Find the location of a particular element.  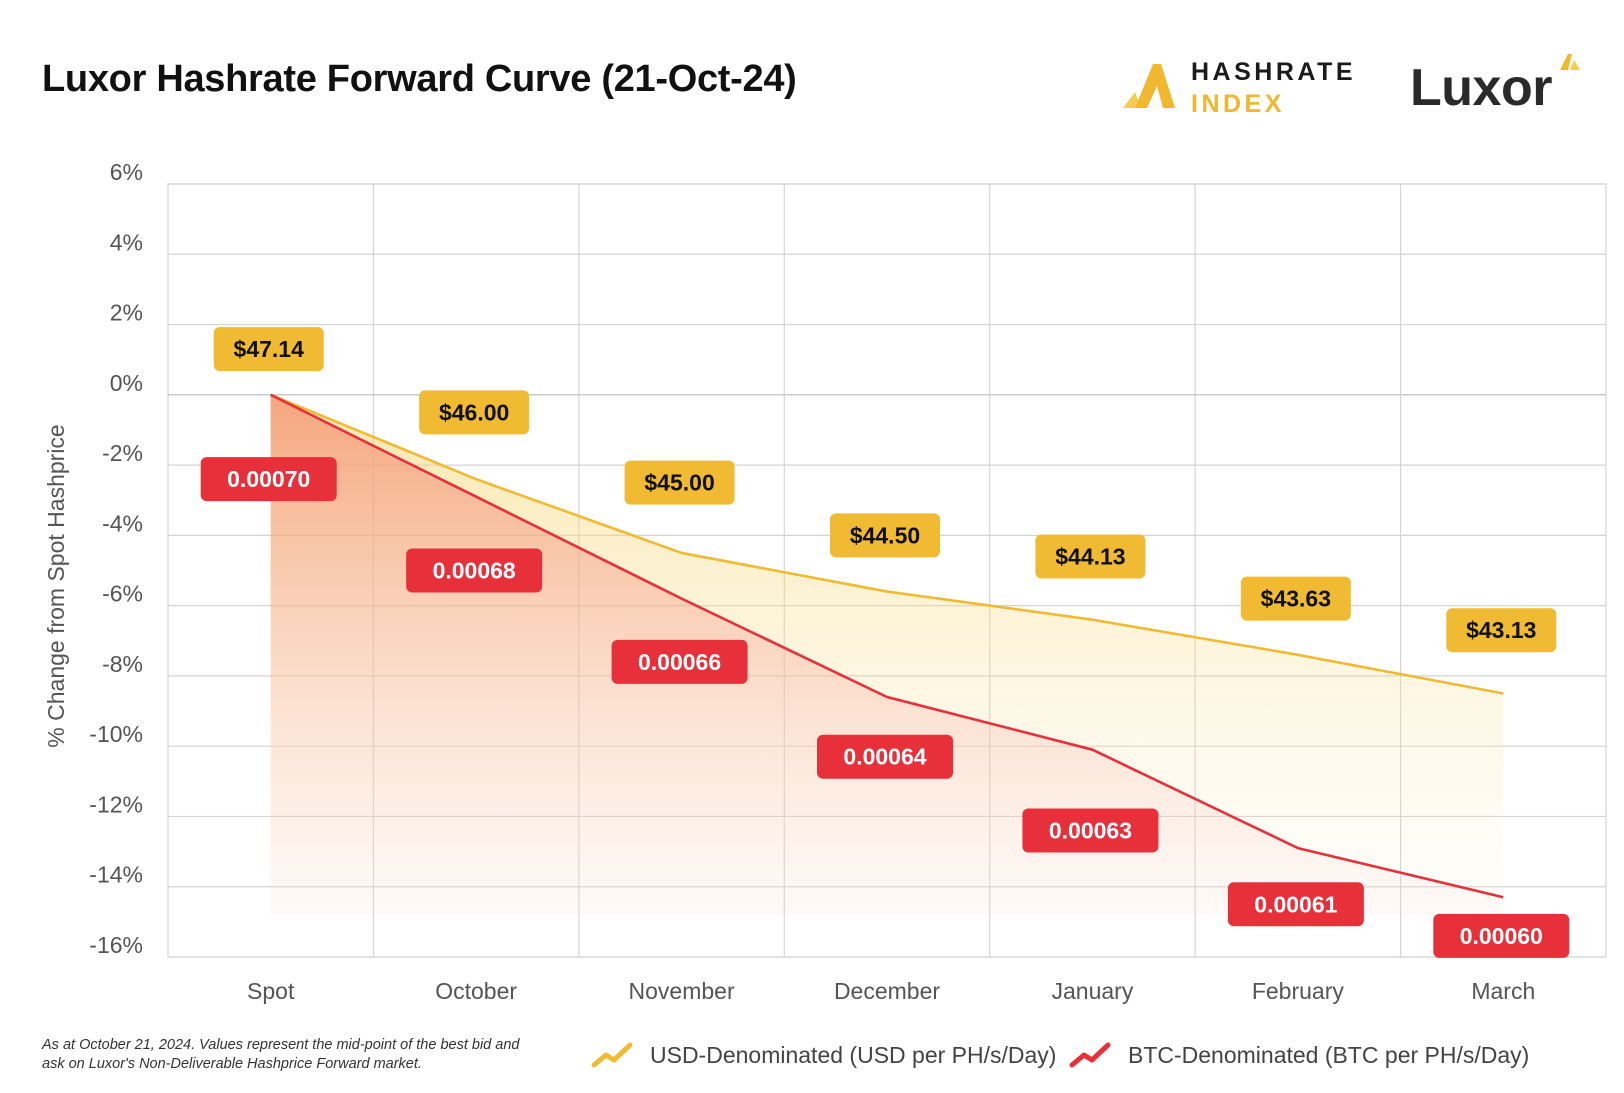

x-tick-label: November is located at coordinates (682, 991).